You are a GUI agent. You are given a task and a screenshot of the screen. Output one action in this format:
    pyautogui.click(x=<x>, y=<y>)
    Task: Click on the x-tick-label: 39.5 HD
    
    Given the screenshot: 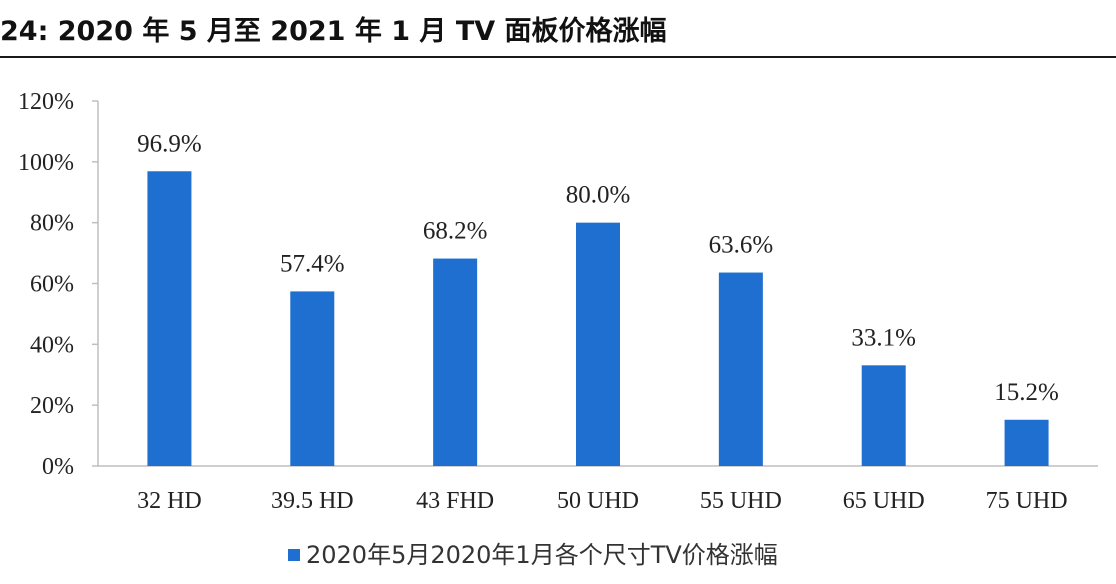 What is the action you would take?
    pyautogui.click(x=312, y=501)
    